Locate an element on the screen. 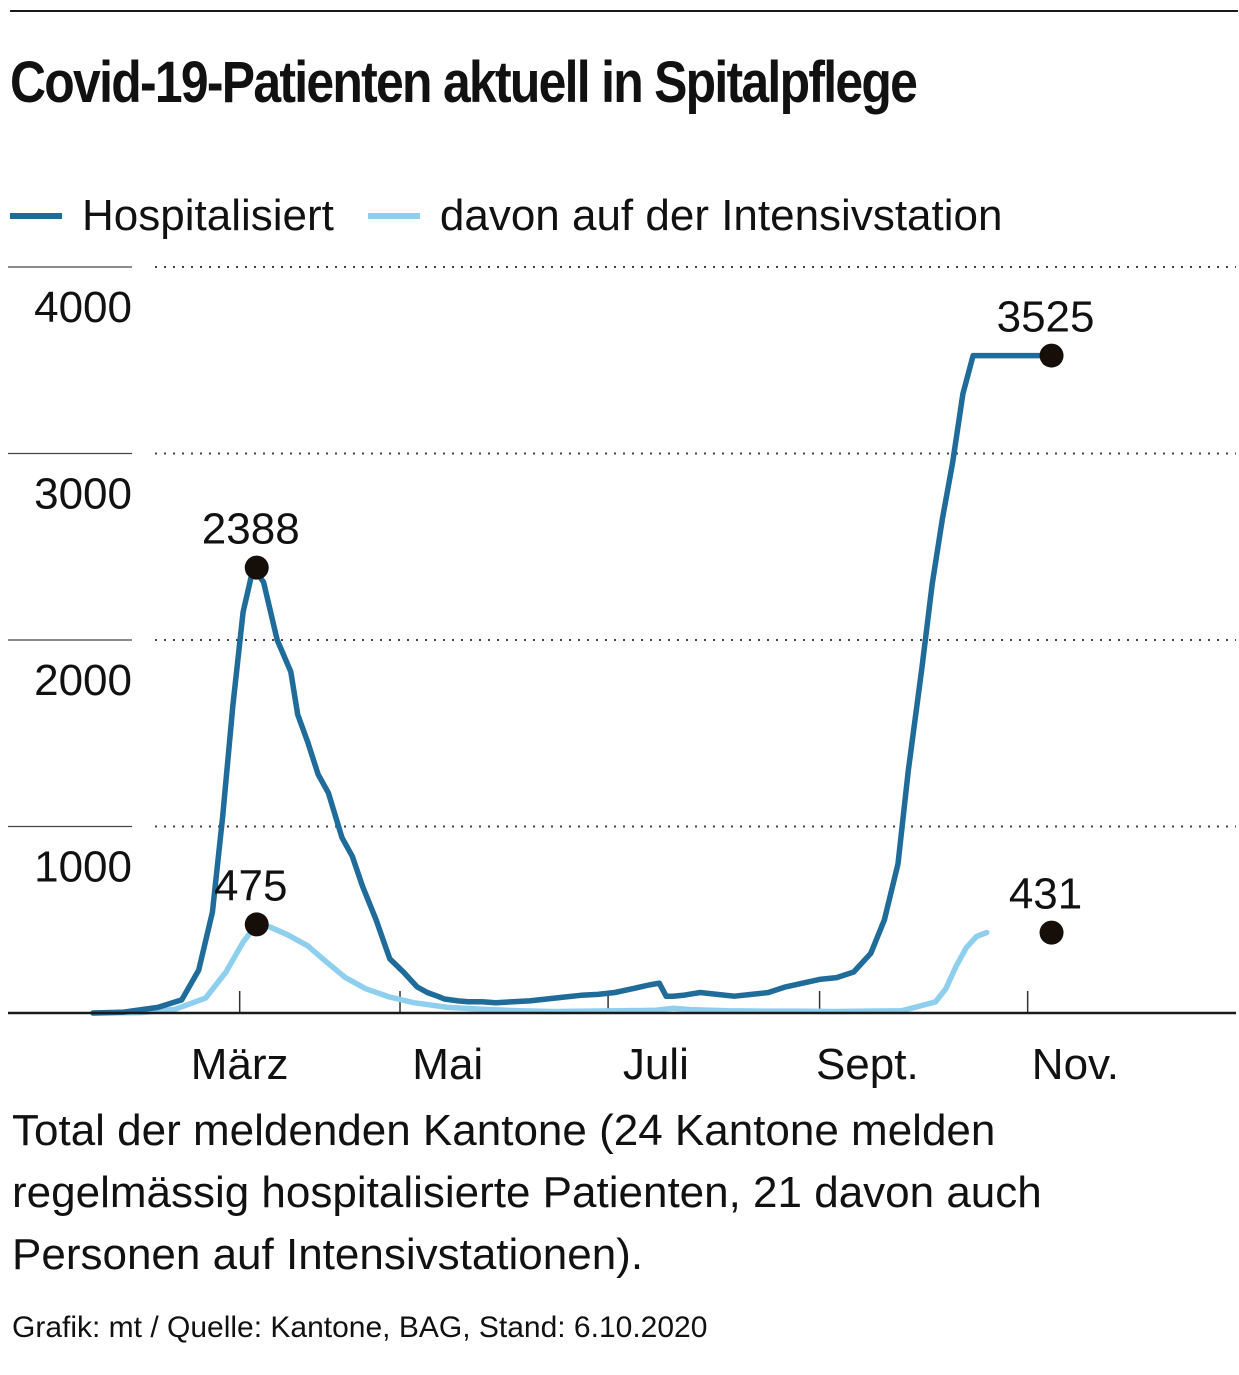  x-tick-label: Sept. is located at coordinates (867, 1064).